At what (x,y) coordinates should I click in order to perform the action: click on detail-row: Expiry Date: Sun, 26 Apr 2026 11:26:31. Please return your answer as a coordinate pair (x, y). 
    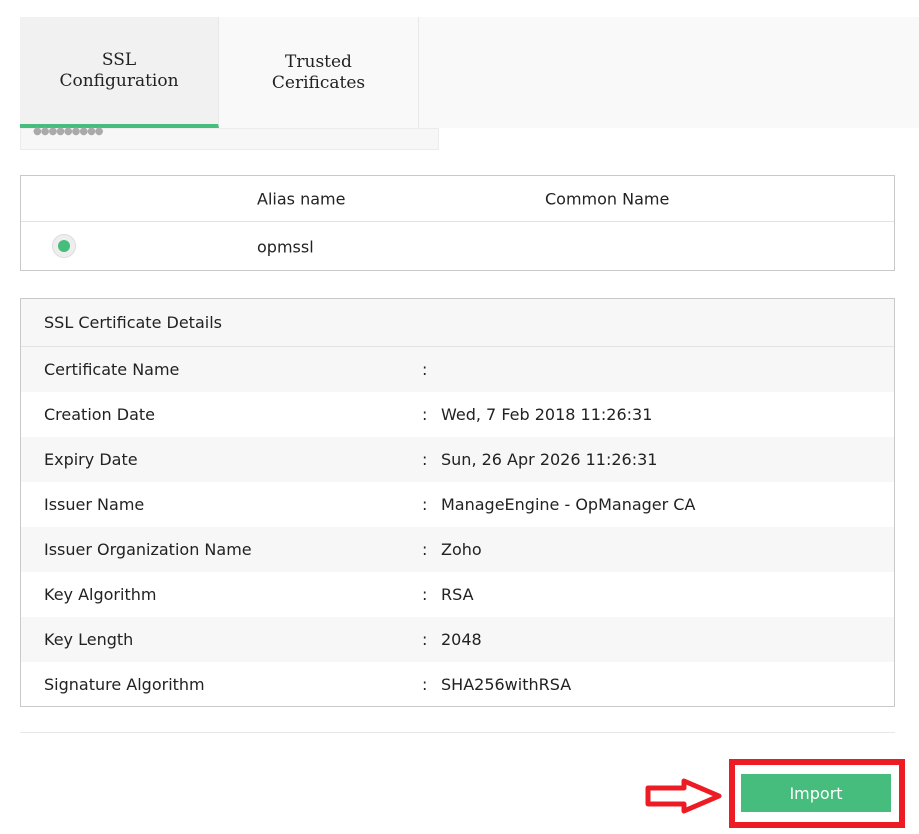
    Looking at the image, I should click on (457, 459).